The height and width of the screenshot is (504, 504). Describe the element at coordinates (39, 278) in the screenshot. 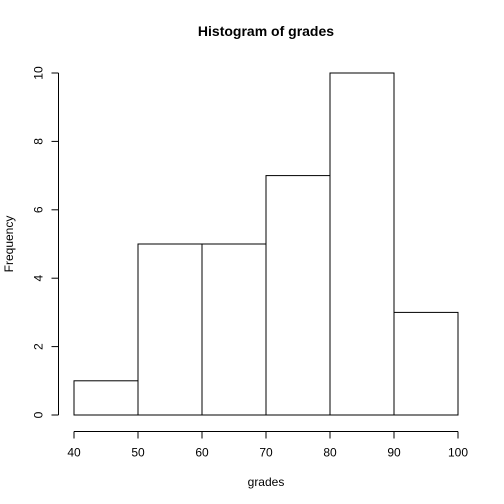

I see `y-tick-label: 4` at that location.